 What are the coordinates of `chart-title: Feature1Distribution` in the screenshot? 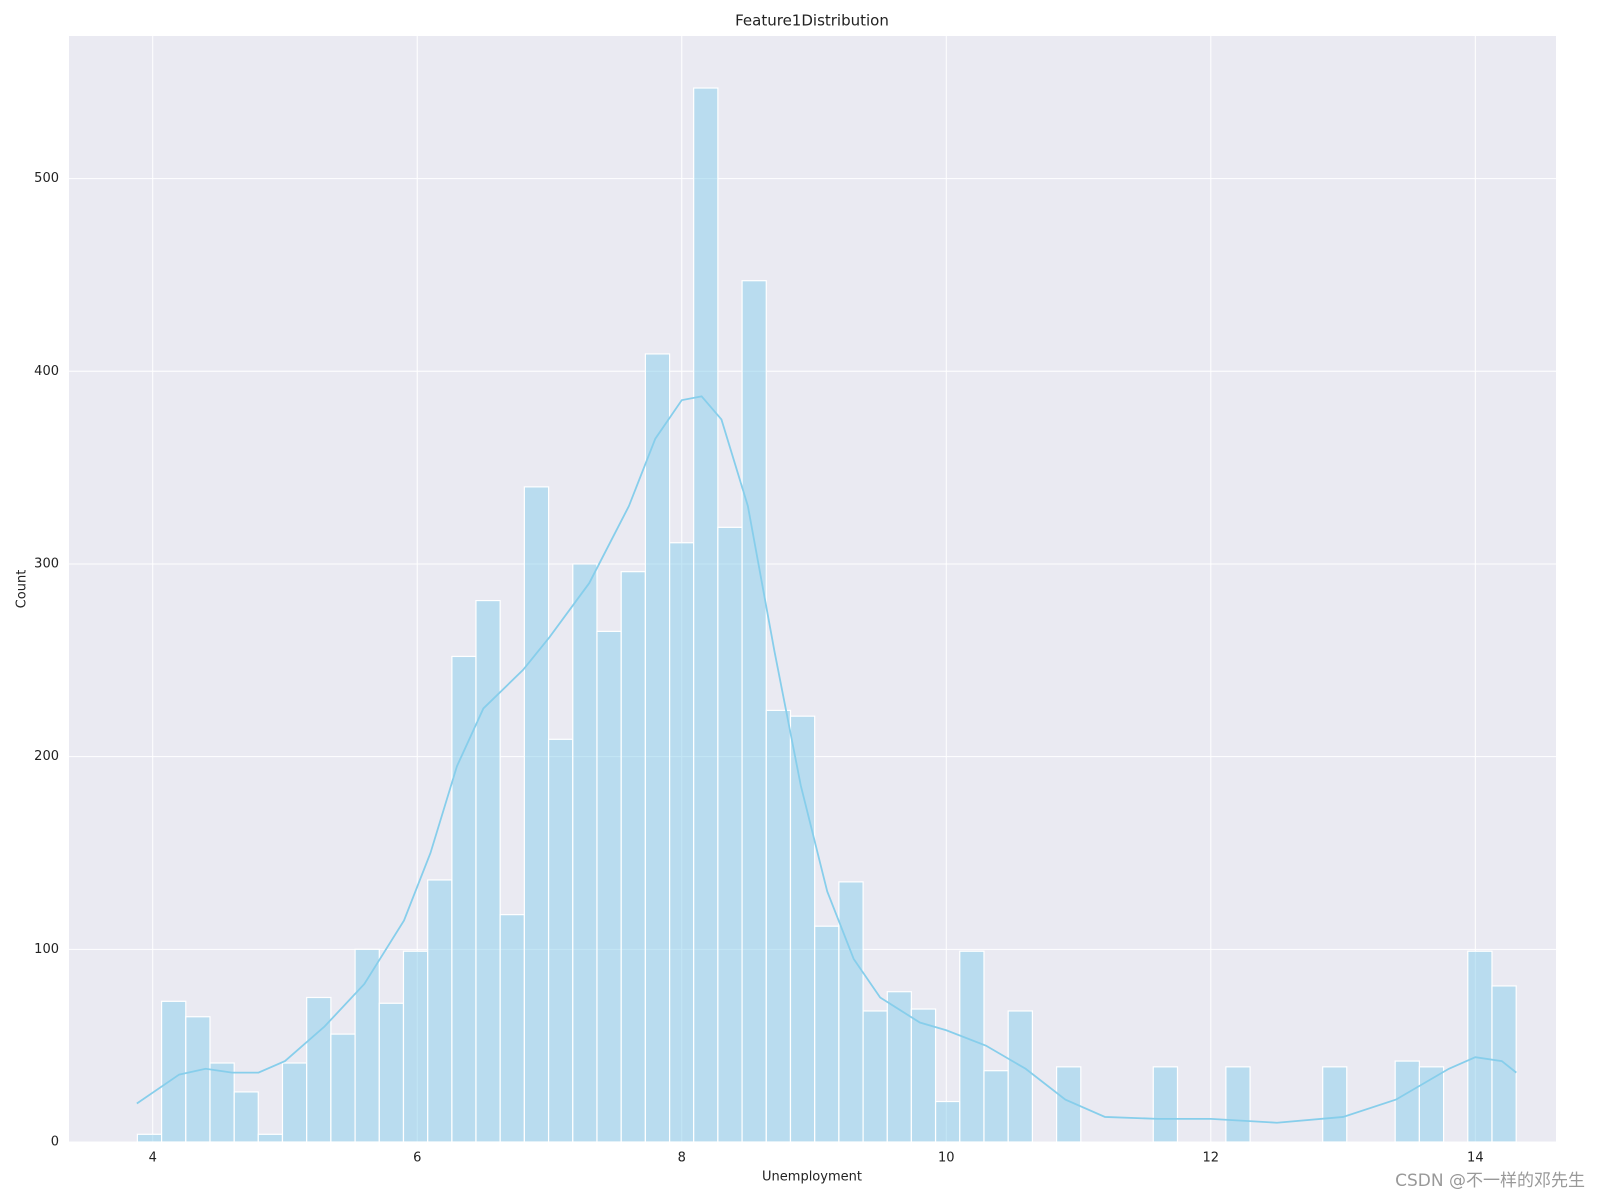 It's located at (812, 21).